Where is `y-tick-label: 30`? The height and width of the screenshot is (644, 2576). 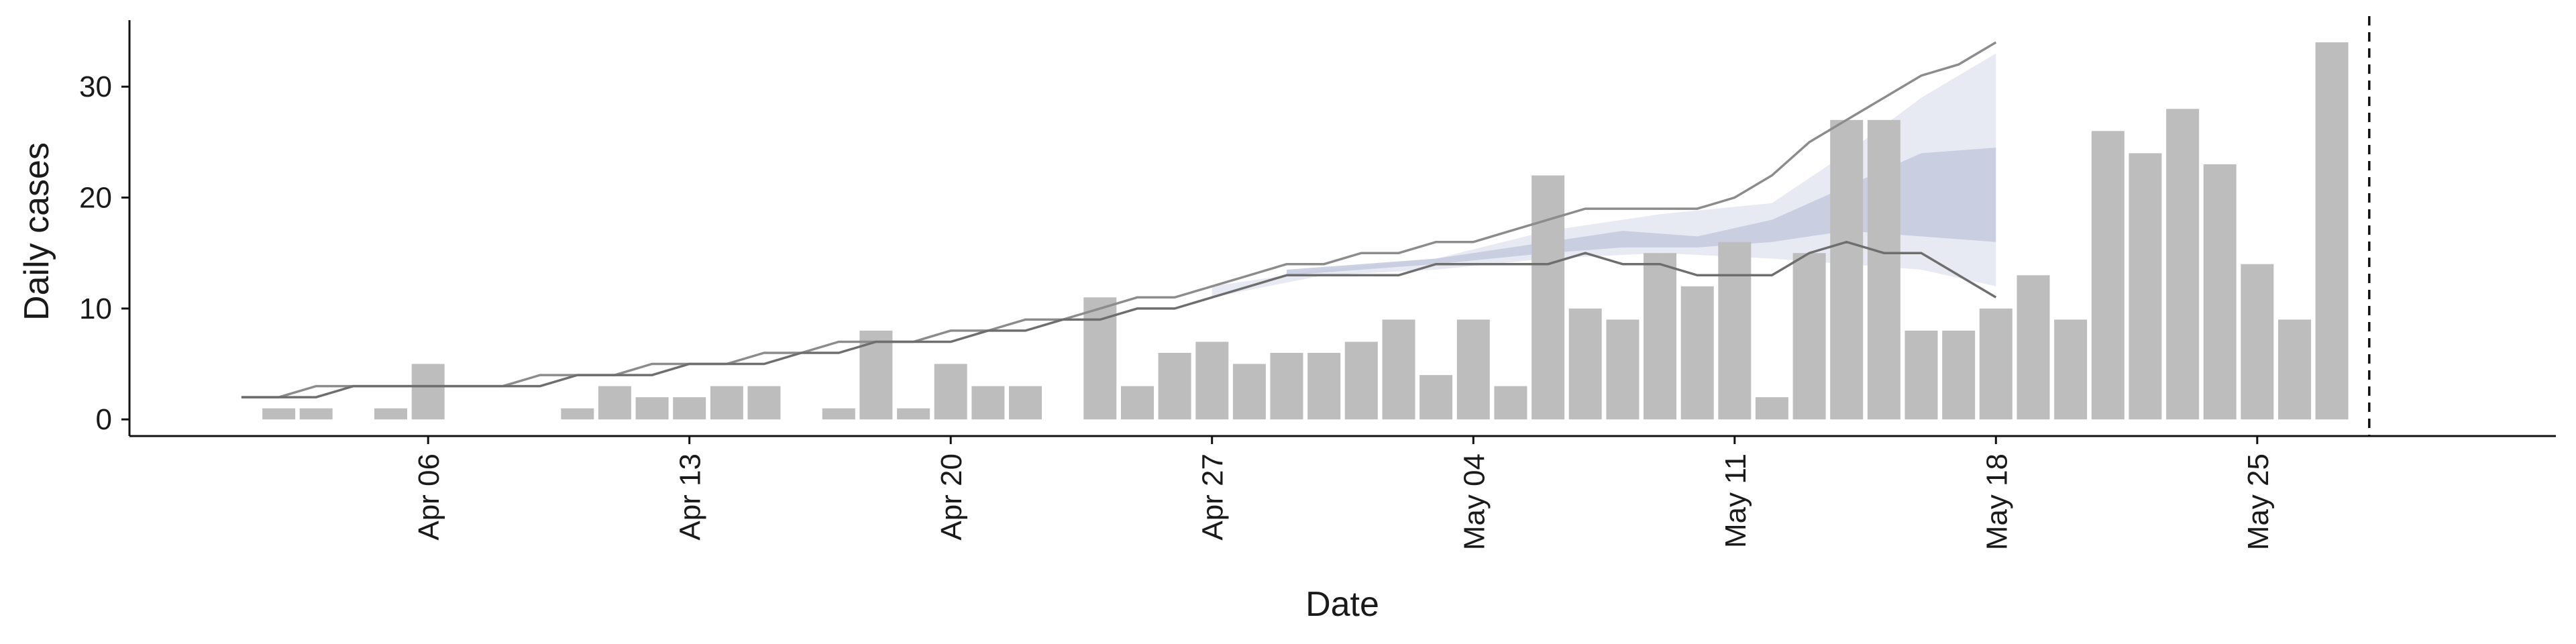 y-tick-label: 30 is located at coordinates (95, 86).